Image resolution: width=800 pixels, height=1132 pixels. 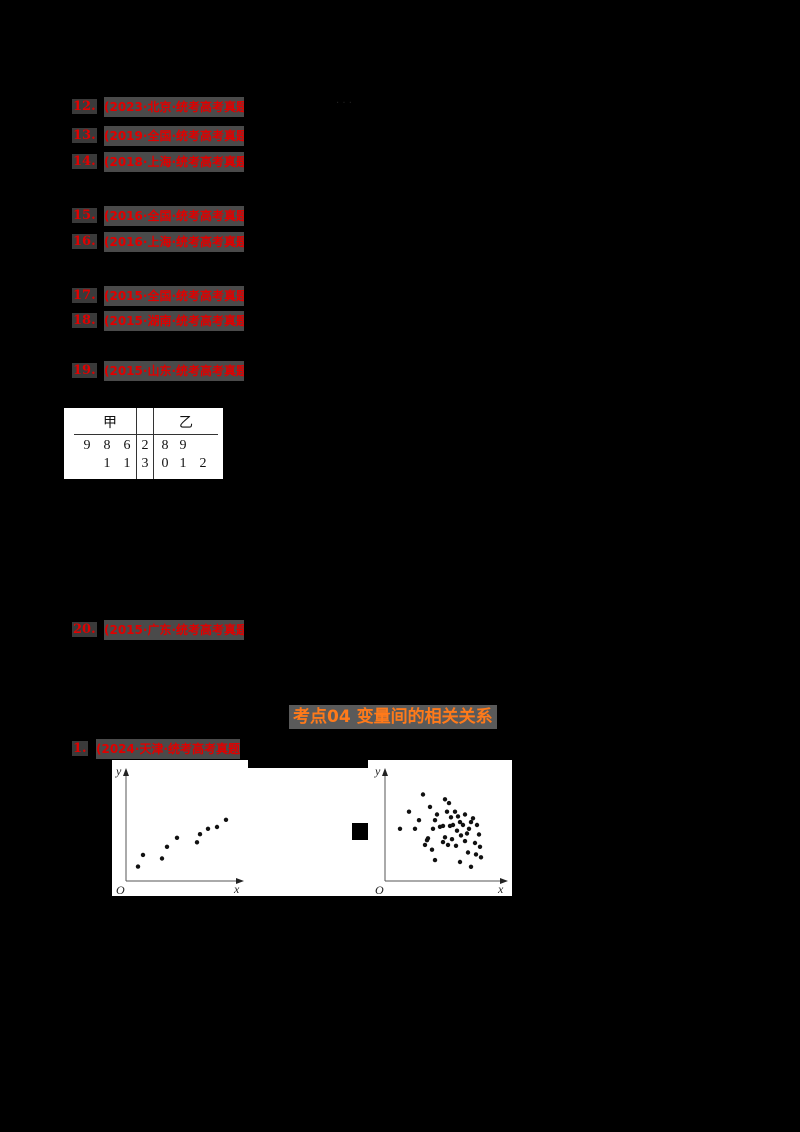 What do you see at coordinates (165, 463) in the screenshot?
I see `leaf-right: 0` at bounding box center [165, 463].